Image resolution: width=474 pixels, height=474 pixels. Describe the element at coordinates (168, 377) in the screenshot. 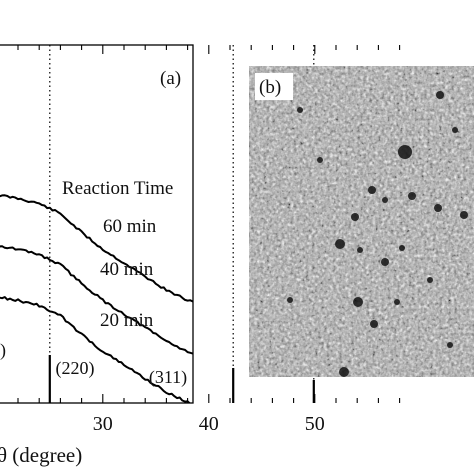

I see `reference-label: (311)` at that location.